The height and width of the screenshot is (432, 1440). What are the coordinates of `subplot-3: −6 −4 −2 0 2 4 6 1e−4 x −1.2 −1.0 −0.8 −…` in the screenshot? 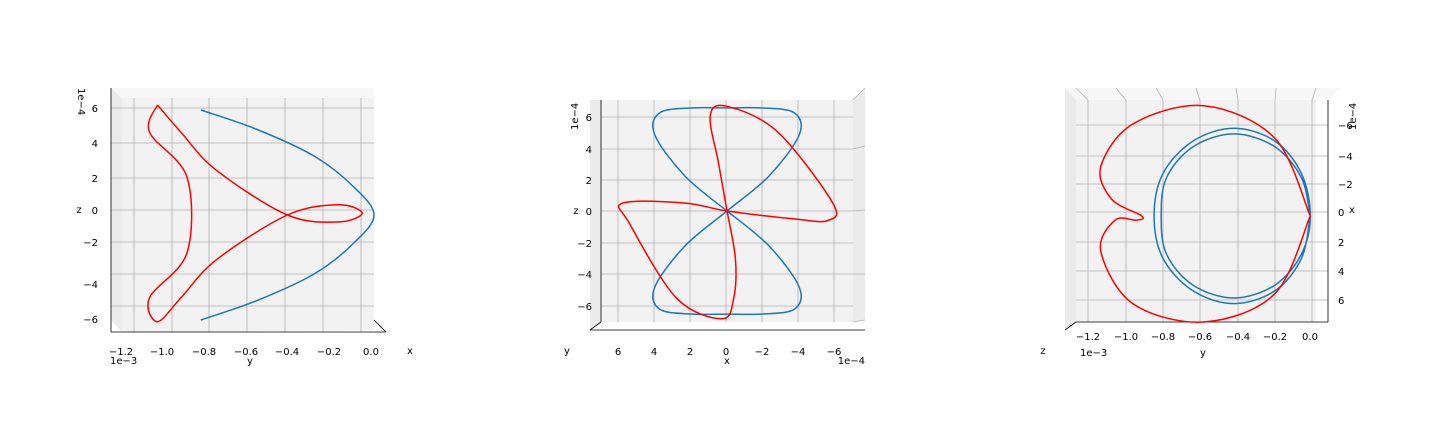 It's located at (1199, 223).